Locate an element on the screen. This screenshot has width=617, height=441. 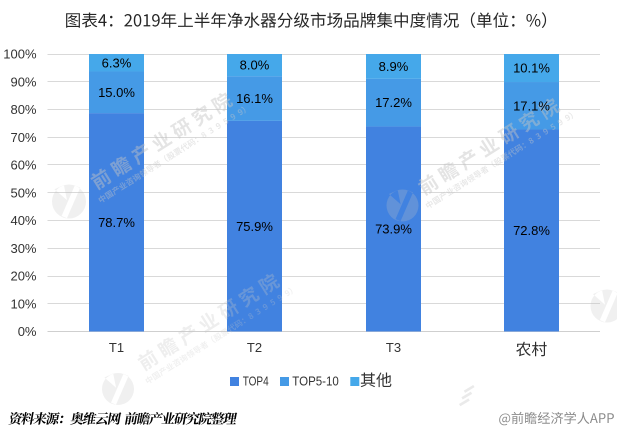
svg-text: 8.0% is located at coordinates (255, 65).